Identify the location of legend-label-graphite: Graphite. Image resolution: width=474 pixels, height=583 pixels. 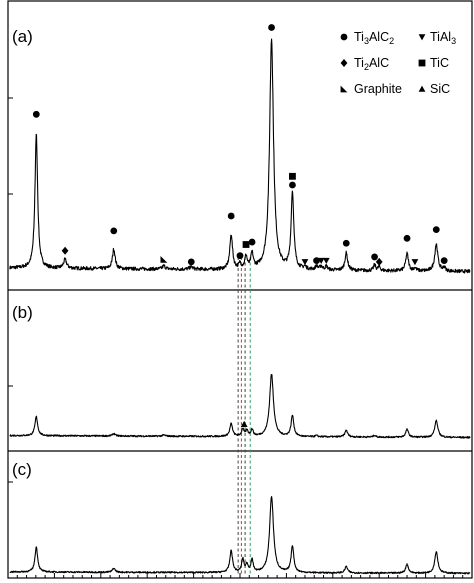
(378, 89).